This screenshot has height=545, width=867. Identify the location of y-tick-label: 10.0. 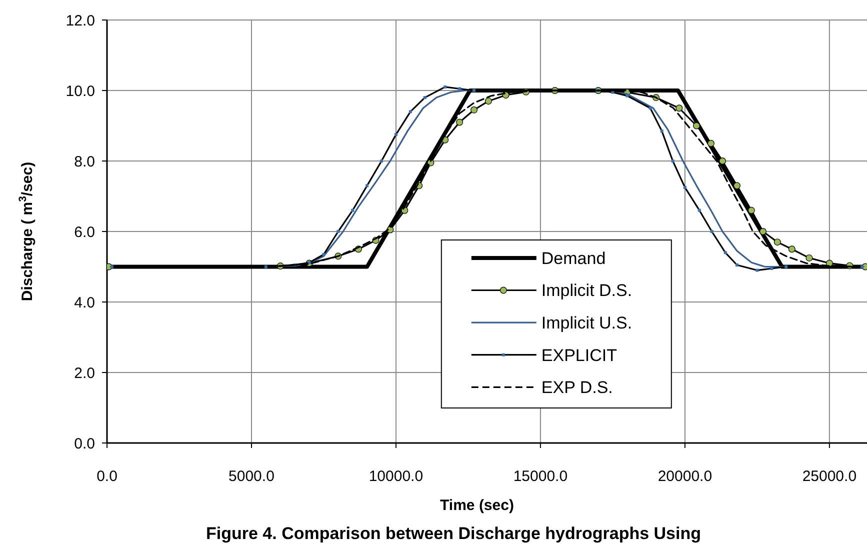
(80, 91).